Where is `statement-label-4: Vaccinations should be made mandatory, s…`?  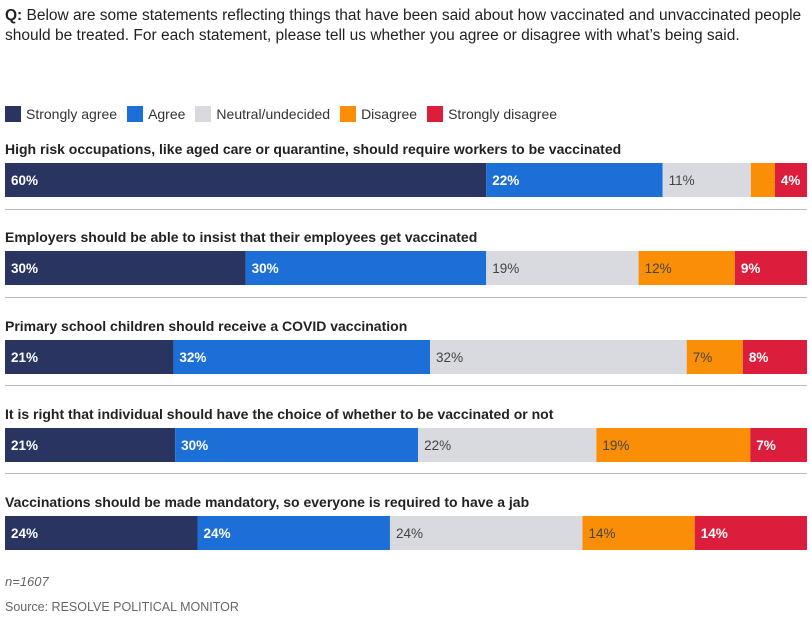
statement-label-4: Vaccinations should be made mandatory, s… is located at coordinates (267, 502).